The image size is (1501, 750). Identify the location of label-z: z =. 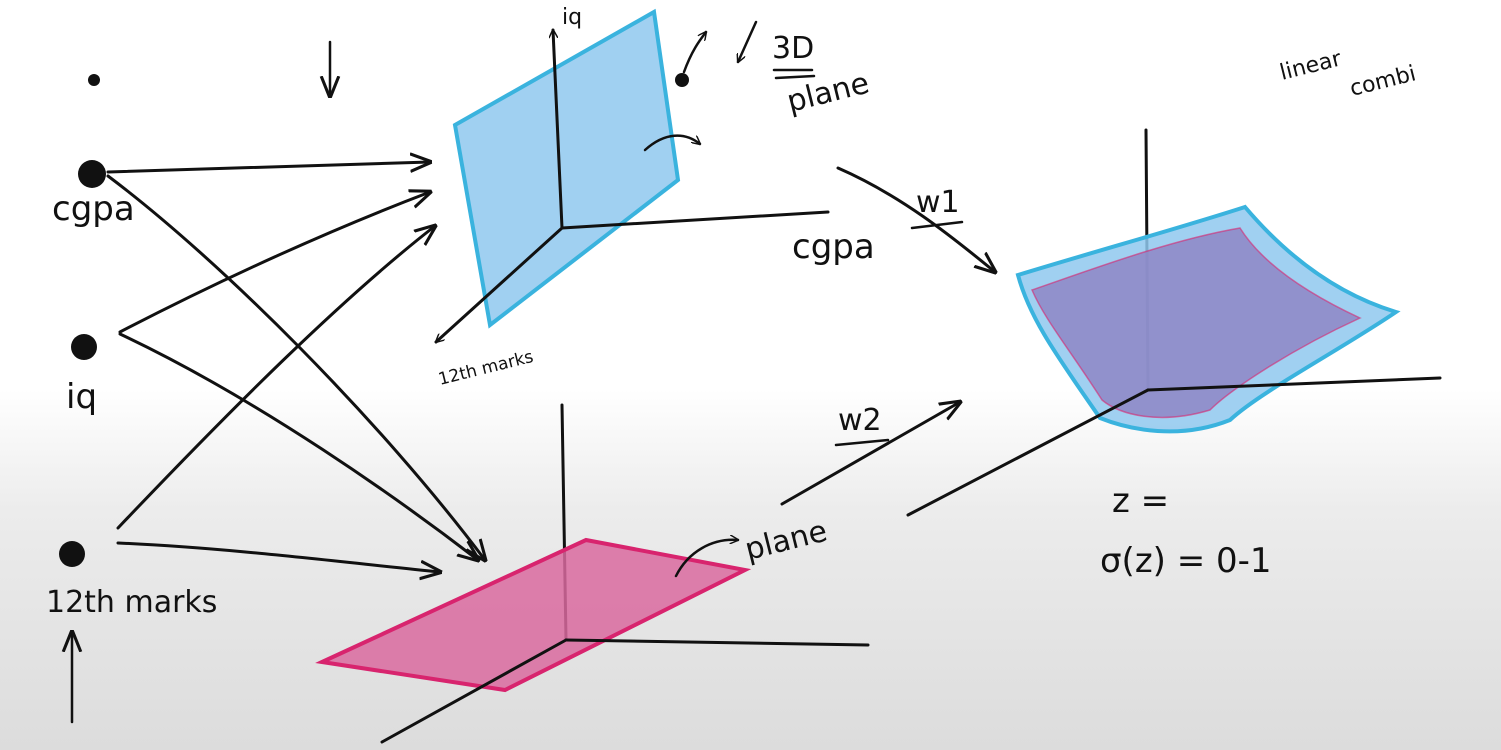
(1140, 501).